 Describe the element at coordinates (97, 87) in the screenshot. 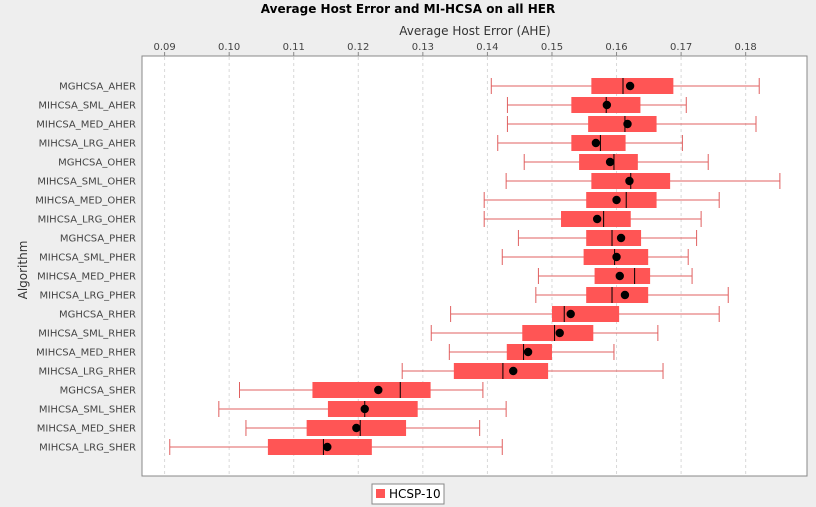

I see `category-label: MGHCSA_AHER` at that location.